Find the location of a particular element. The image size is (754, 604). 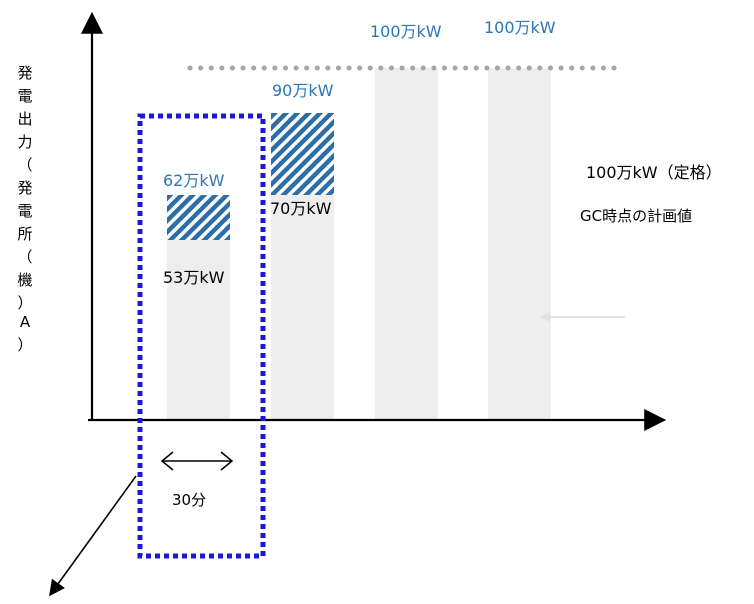

plan-value-label: GC時点の計画値 is located at coordinates (636, 216).